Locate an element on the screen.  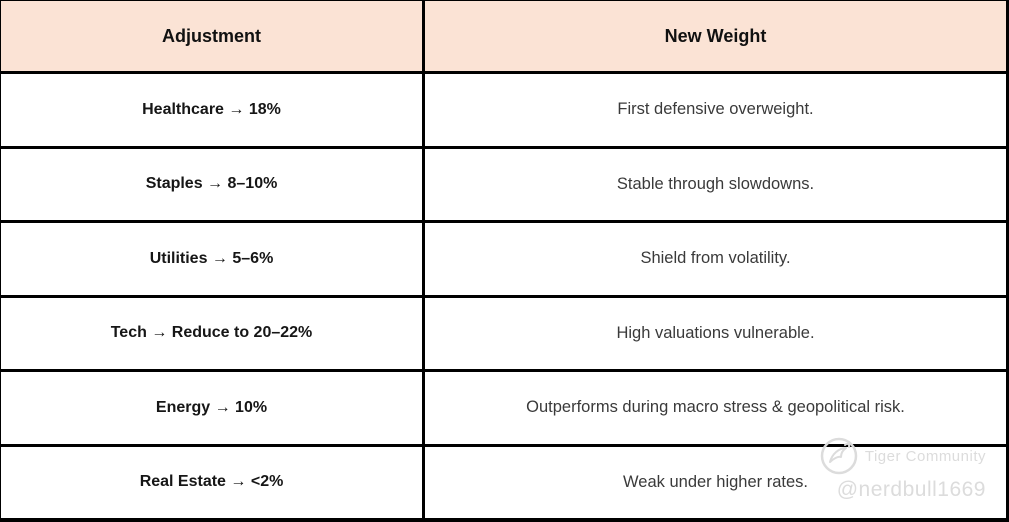
column-header-adjustment: Adjustment is located at coordinates (211, 36).